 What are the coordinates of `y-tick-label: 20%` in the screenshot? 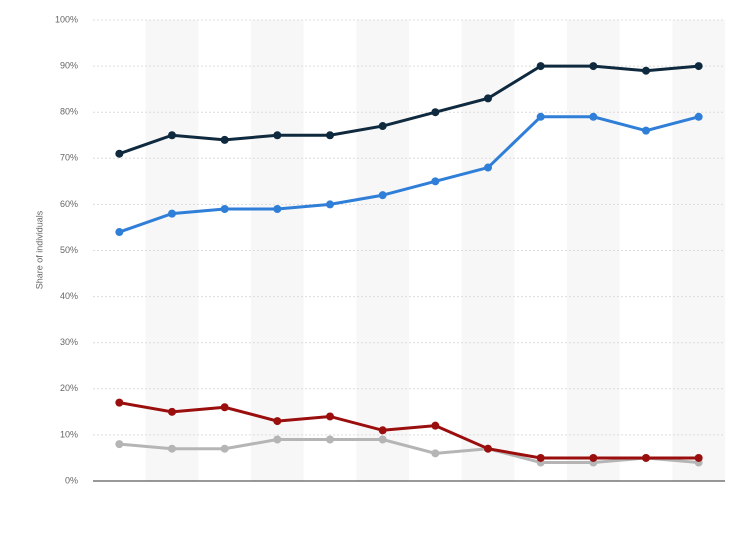 It's located at (69, 388).